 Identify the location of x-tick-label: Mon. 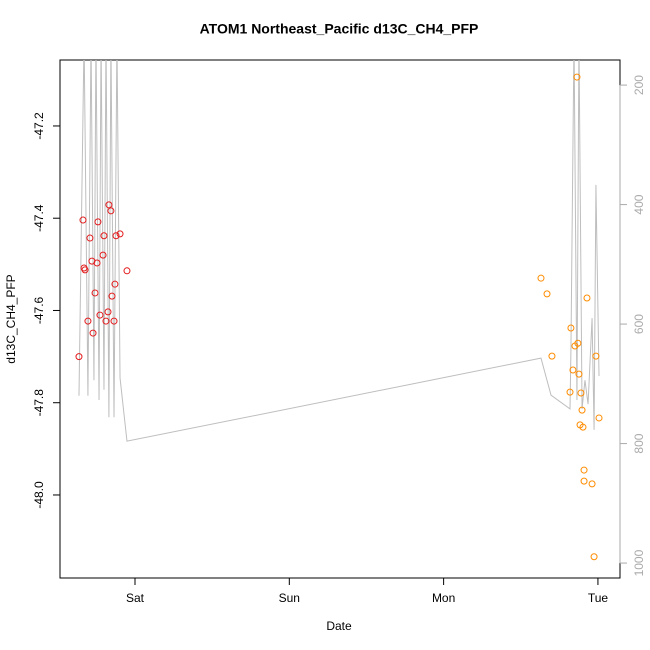
(443, 598).